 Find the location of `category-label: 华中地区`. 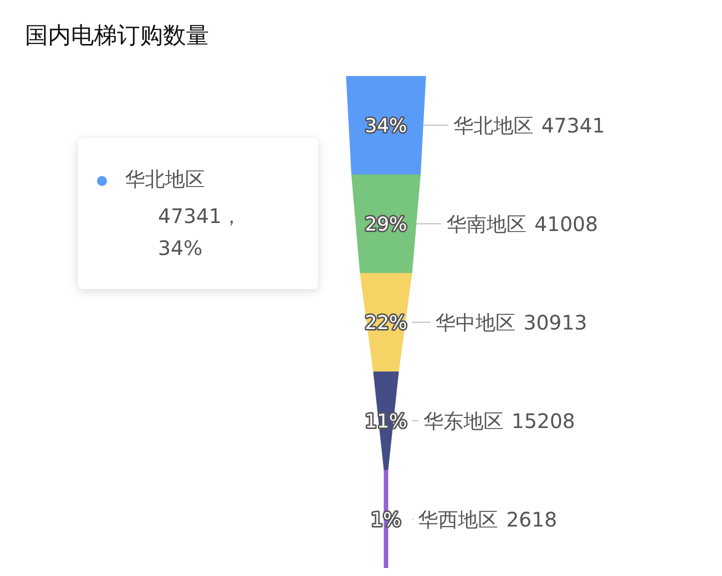

category-label: 华中地区 is located at coordinates (475, 322).